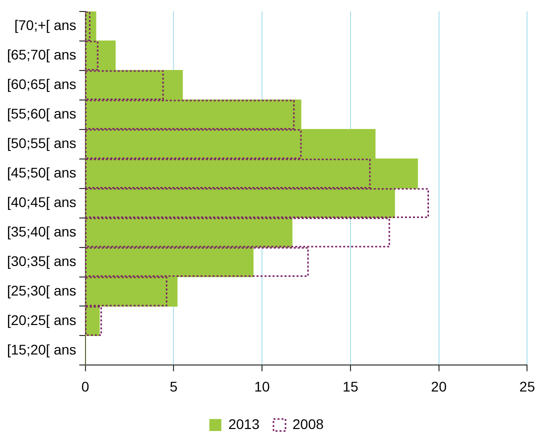  What do you see at coordinates (41, 320) in the screenshot?
I see `y-tick-label: [20;25[ ans` at bounding box center [41, 320].